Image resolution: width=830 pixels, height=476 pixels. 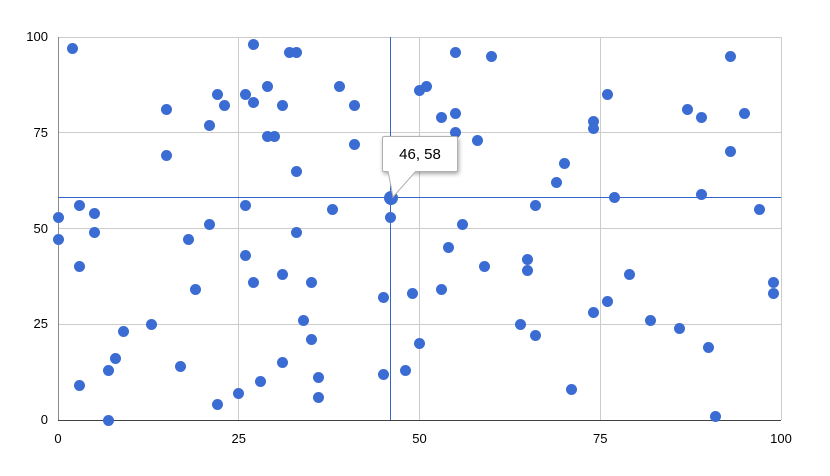 I want to click on crosshair-vertical-line, so click(x=391, y=228).